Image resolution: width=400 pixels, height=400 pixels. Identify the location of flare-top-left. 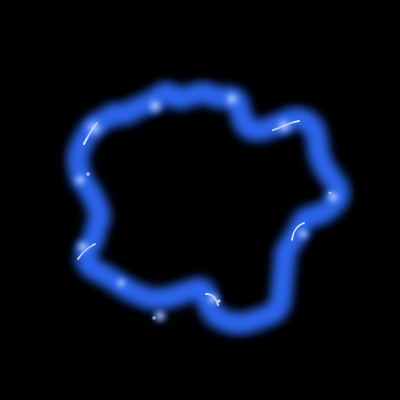
(94, 128).